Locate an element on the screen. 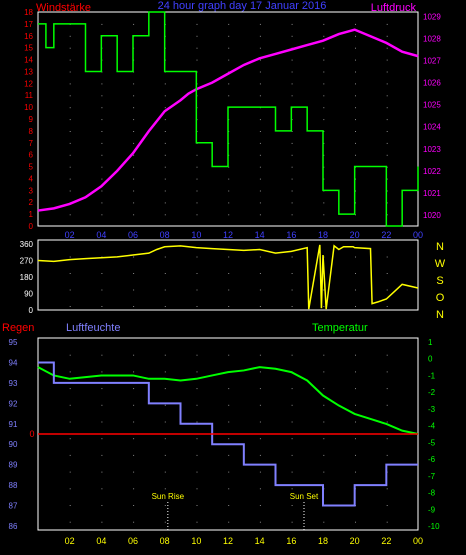  left-tick-label: 12 is located at coordinates (28, 83).